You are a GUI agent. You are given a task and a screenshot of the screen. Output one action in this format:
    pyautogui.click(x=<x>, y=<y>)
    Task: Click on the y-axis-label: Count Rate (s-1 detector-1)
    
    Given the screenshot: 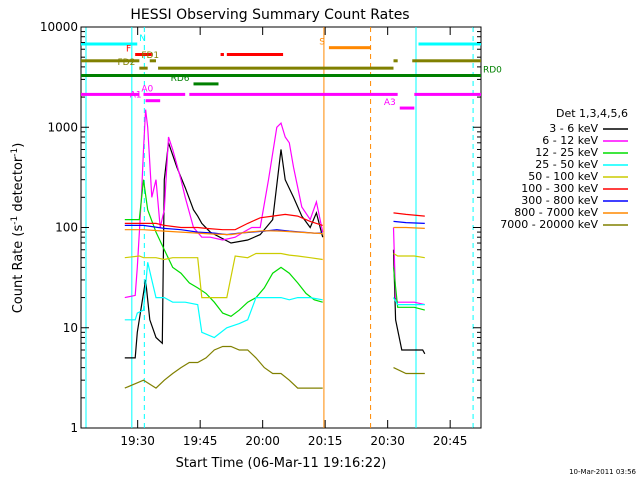 What is the action you would take?
    pyautogui.click(x=18, y=228)
    